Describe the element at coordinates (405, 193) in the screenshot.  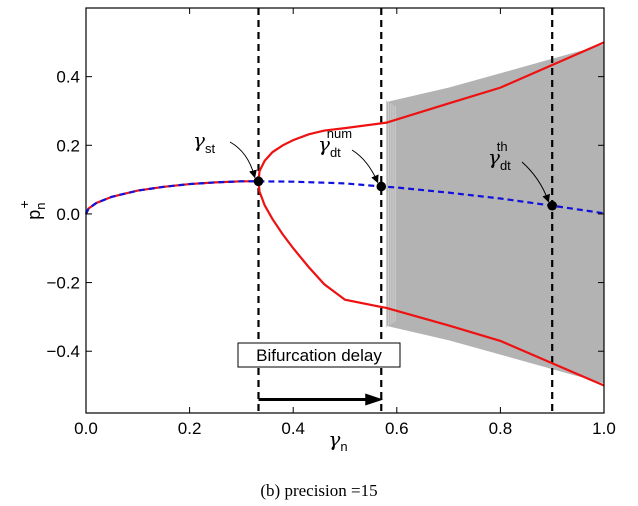
I see `bifurcation-points` at that location.